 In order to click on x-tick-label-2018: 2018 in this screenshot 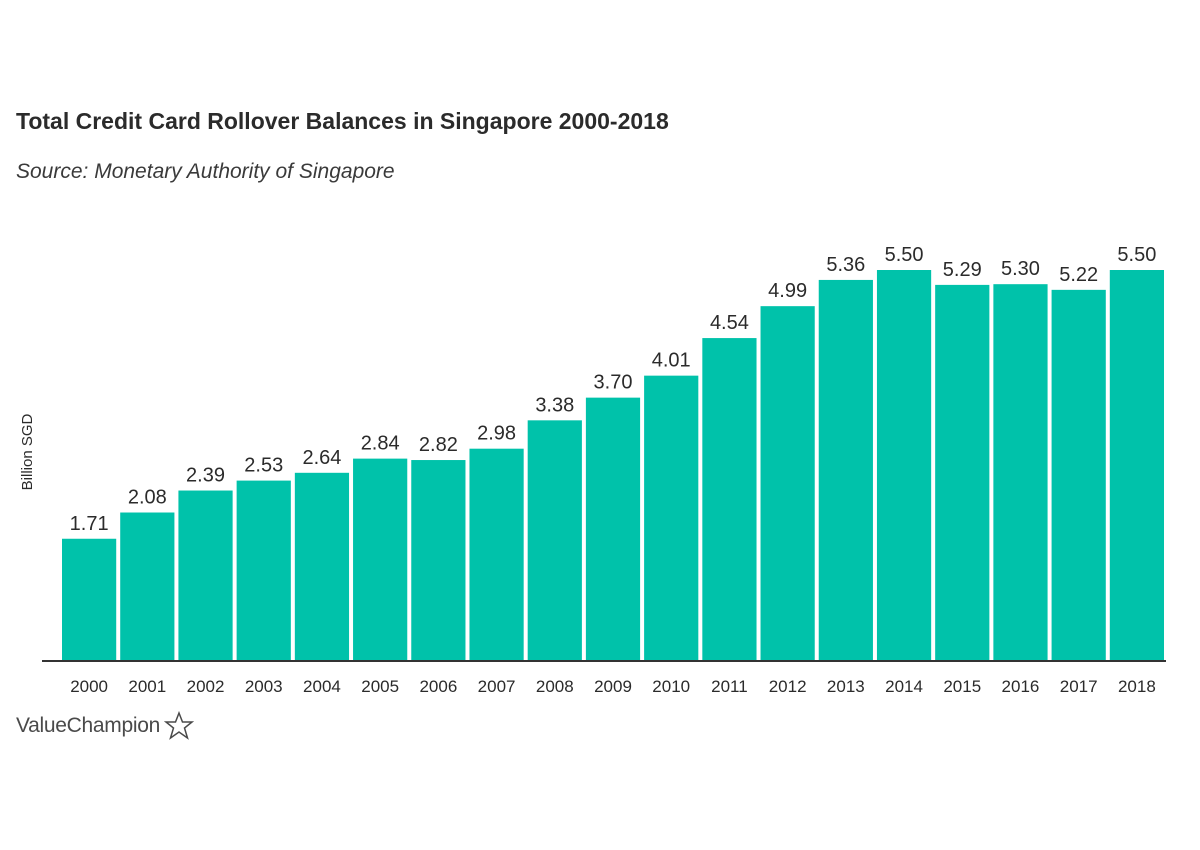, I will do `click(1137, 686)`.